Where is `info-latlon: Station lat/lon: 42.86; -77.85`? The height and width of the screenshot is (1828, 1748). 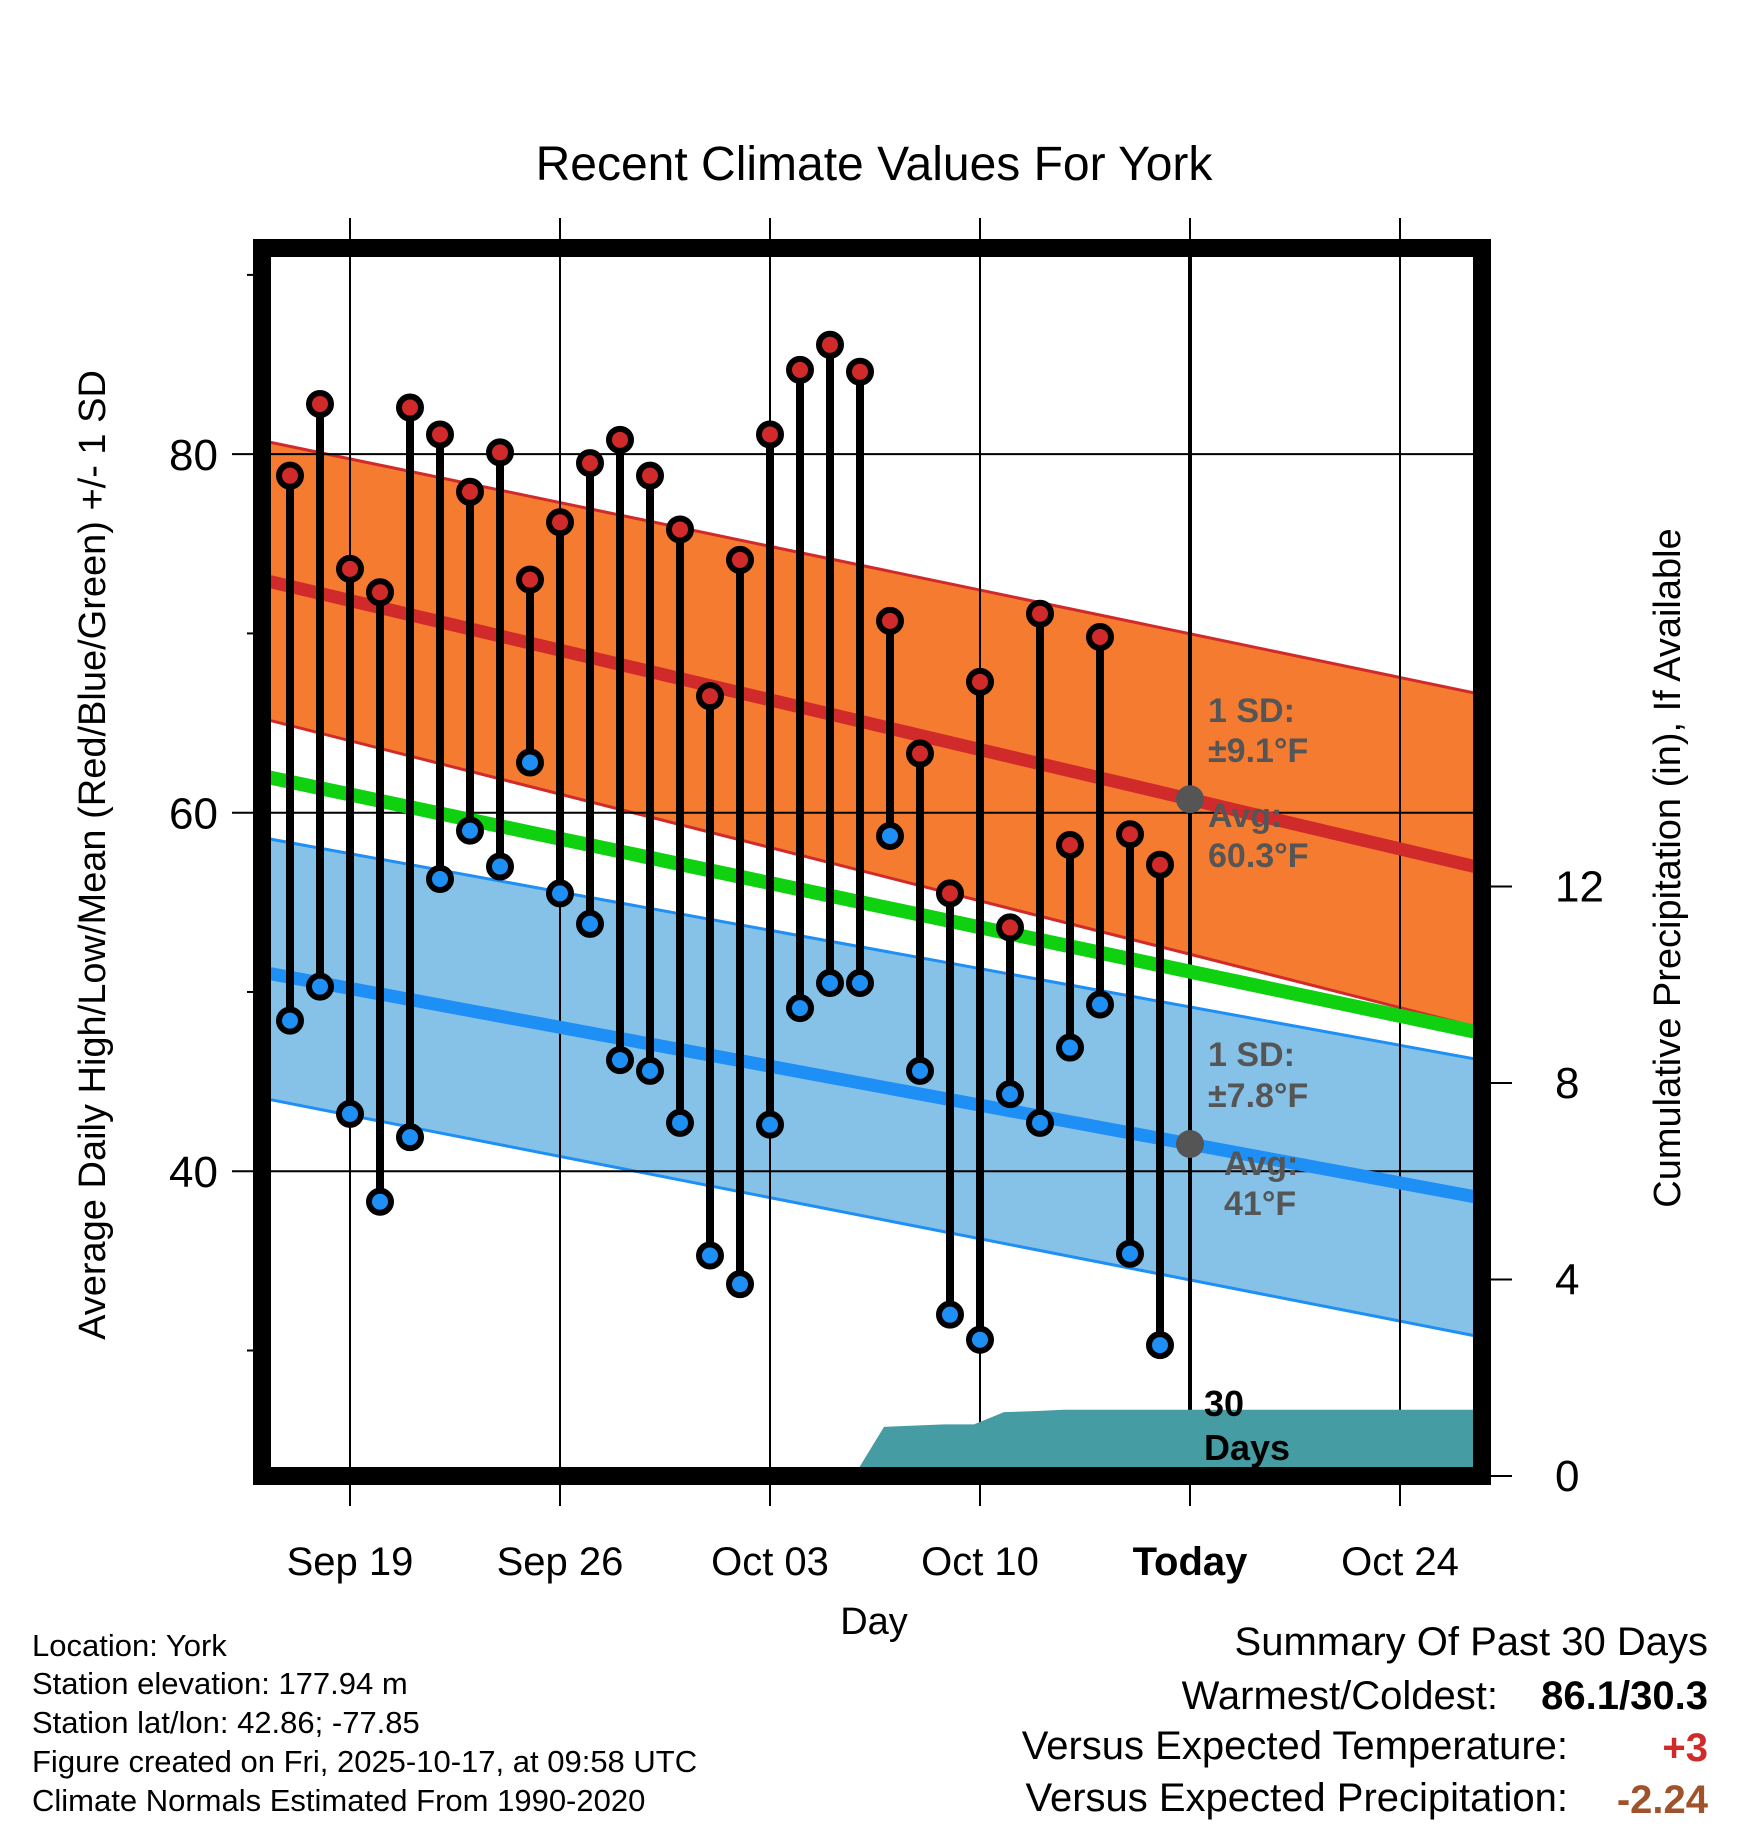
info-latlon: Station lat/lon: 42.86; -77.85 is located at coordinates (226, 1722).